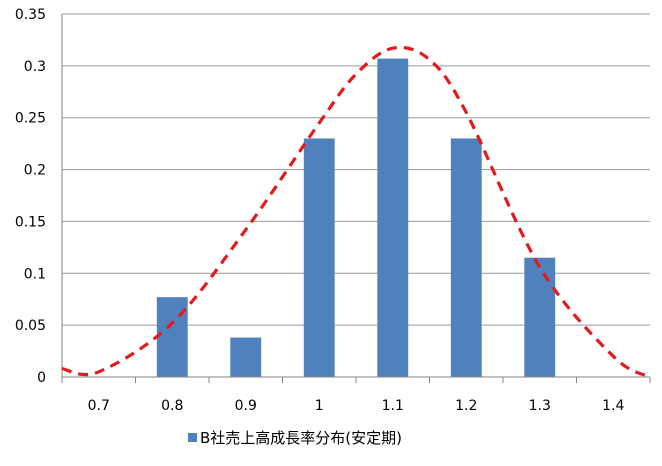 This screenshot has width=662, height=466. I want to click on x-tick-label-3: 1, so click(319, 406).